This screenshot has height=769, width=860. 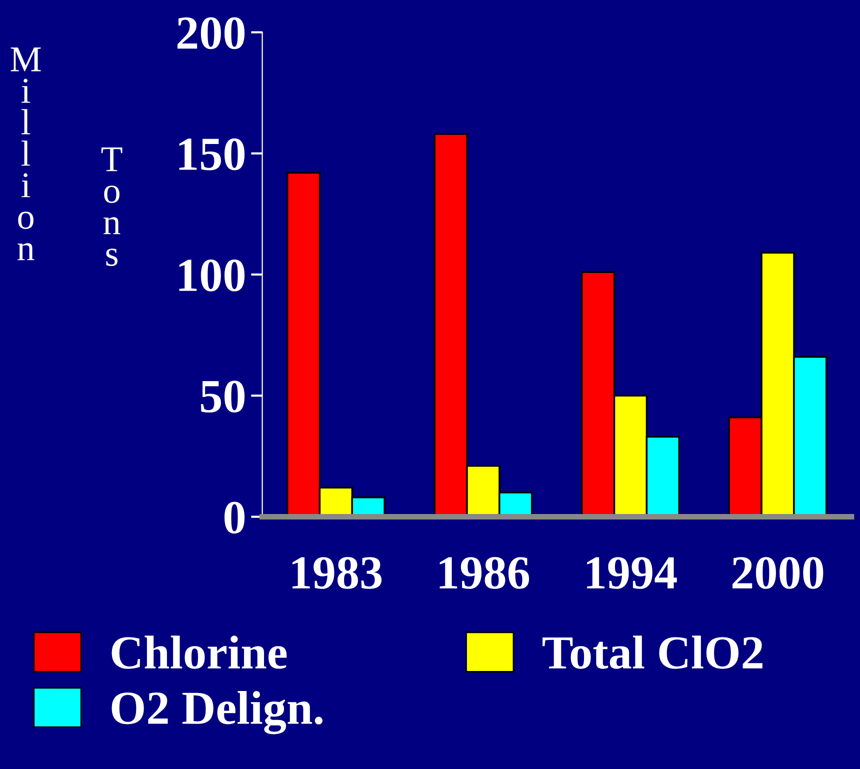 What do you see at coordinates (632, 573) in the screenshot?
I see `x-tick-label: 1994` at bounding box center [632, 573].